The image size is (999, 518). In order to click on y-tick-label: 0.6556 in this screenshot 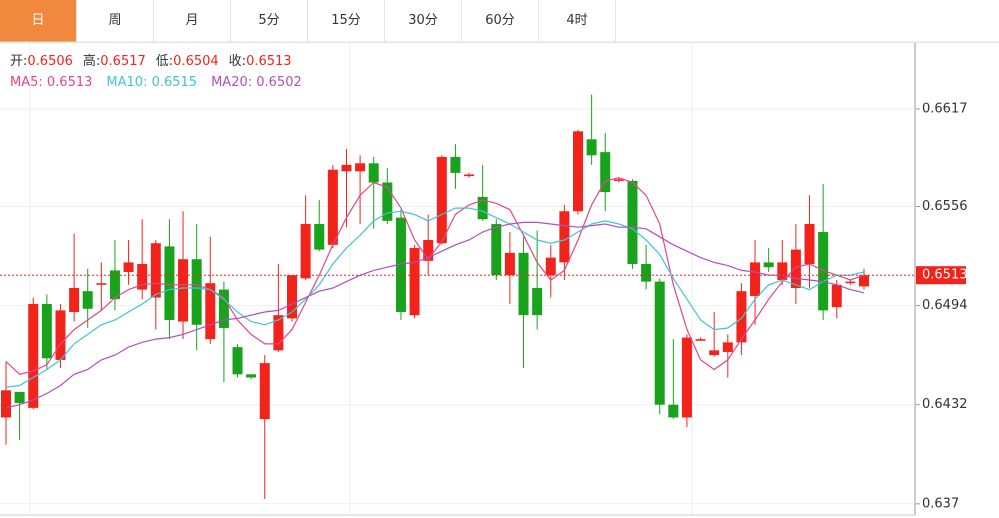, I will do `click(945, 206)`.